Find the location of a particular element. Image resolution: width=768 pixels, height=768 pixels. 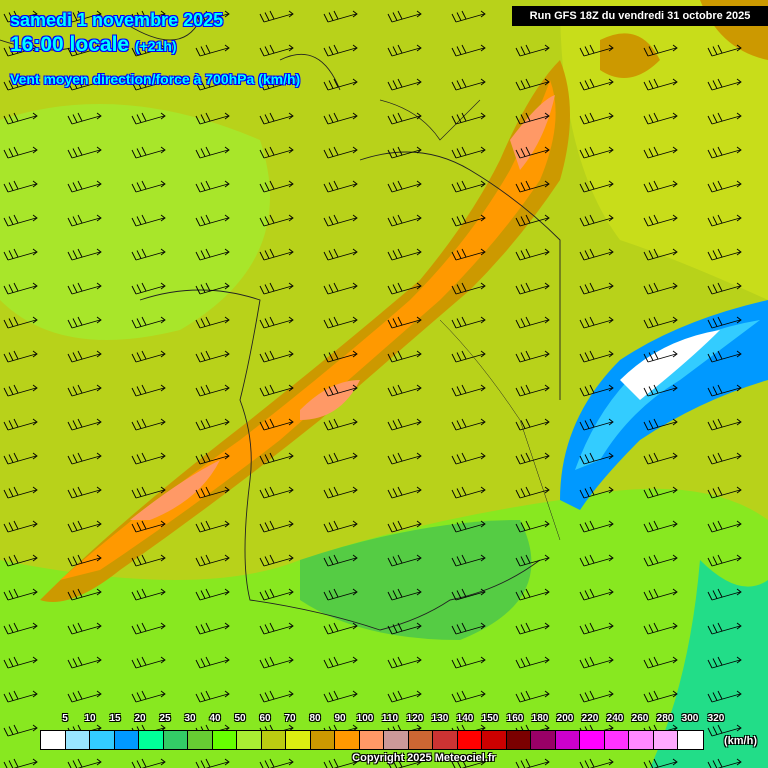

legend-label: 20 is located at coordinates (140, 718).